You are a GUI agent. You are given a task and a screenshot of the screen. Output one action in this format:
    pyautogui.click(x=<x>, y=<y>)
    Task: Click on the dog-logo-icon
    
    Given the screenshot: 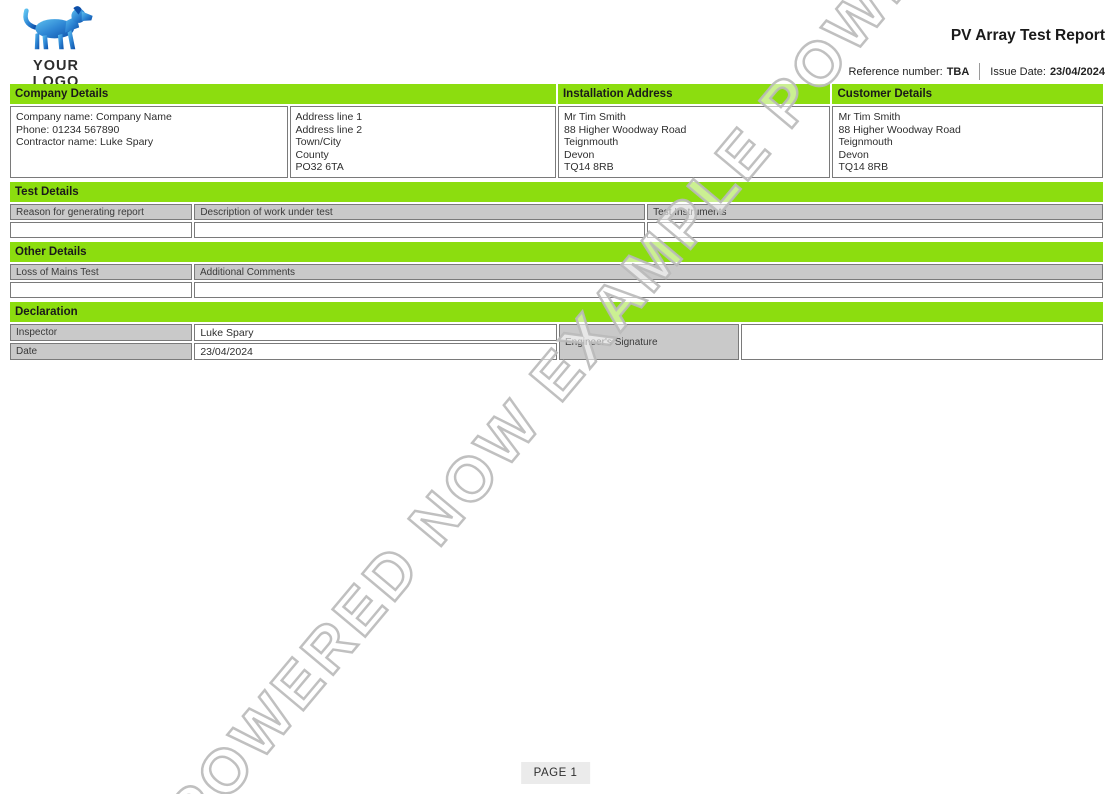 What is the action you would take?
    pyautogui.click(x=58, y=28)
    